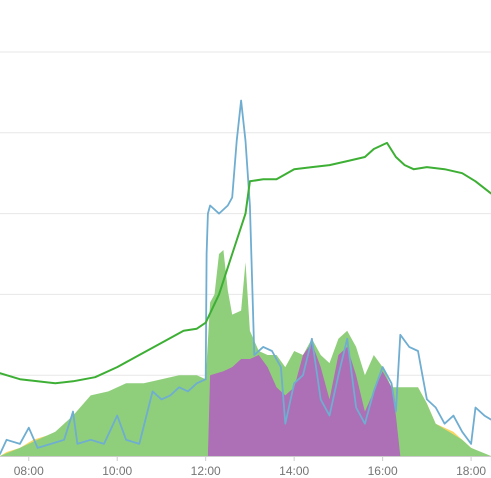  What do you see at coordinates (29, 471) in the screenshot?
I see `x-tick-label: 08:00` at bounding box center [29, 471].